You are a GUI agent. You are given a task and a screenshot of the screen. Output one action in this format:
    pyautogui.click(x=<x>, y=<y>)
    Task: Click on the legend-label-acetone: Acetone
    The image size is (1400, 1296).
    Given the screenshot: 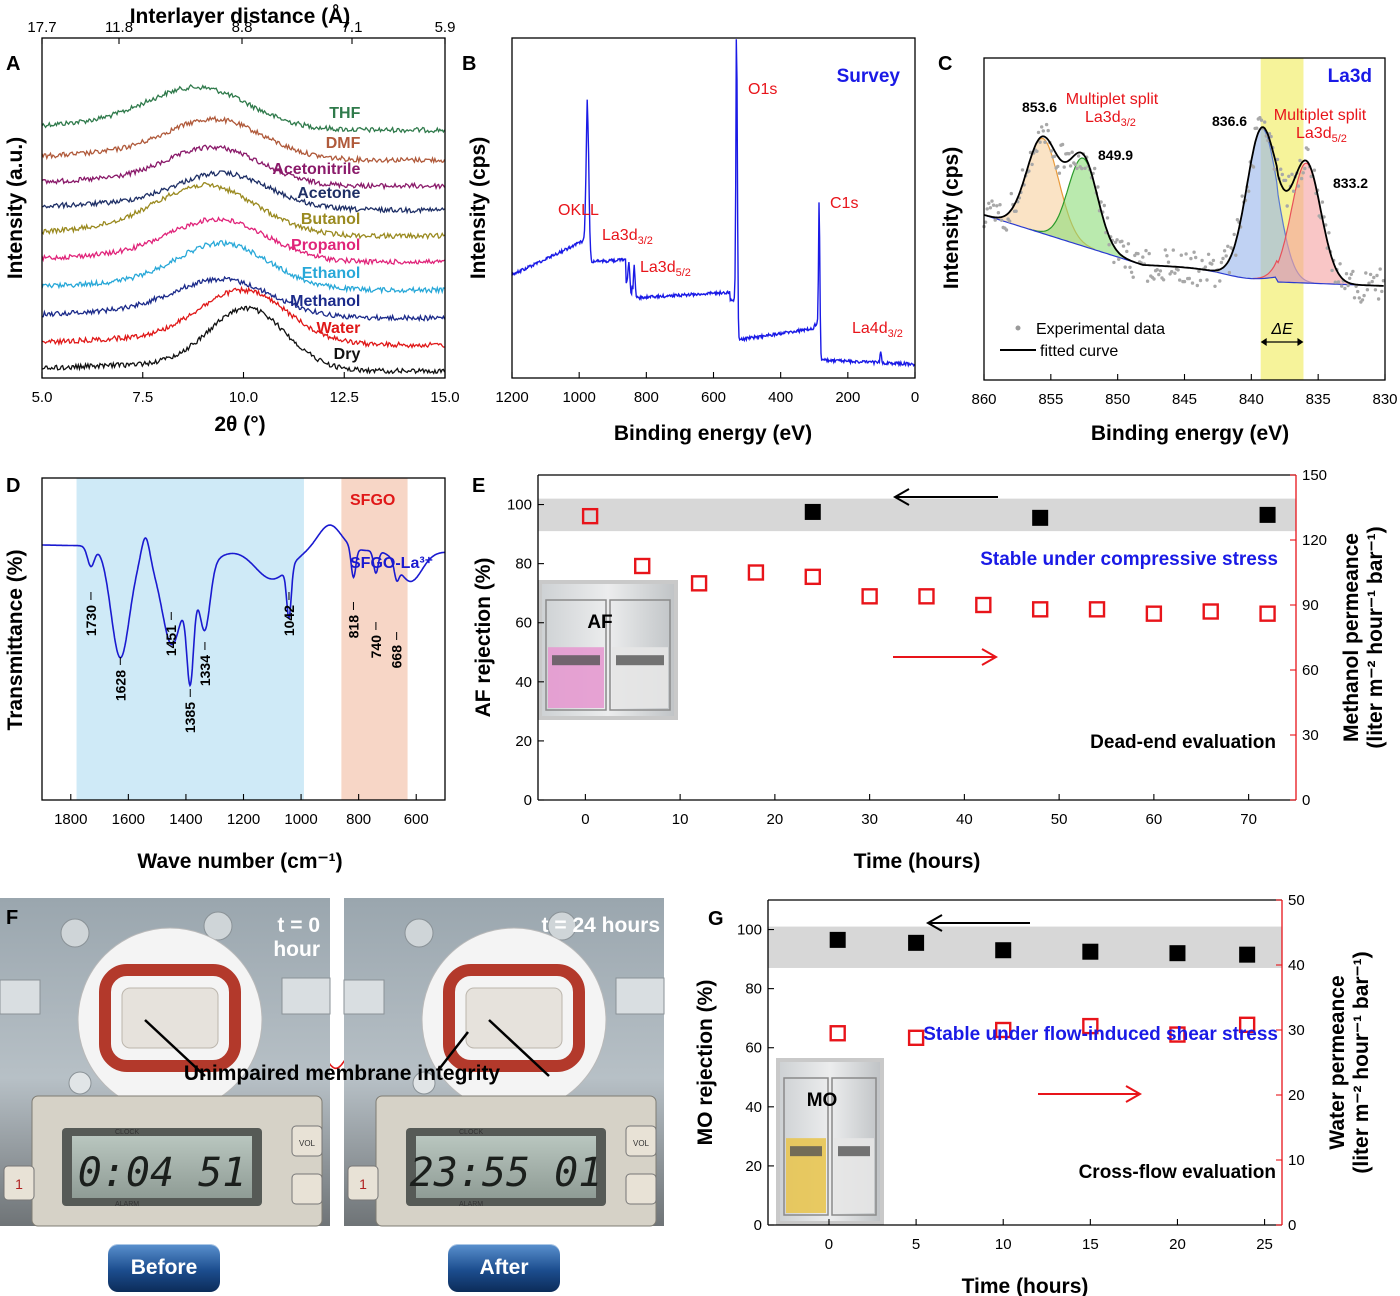 What is the action you would take?
    pyautogui.click(x=328, y=193)
    